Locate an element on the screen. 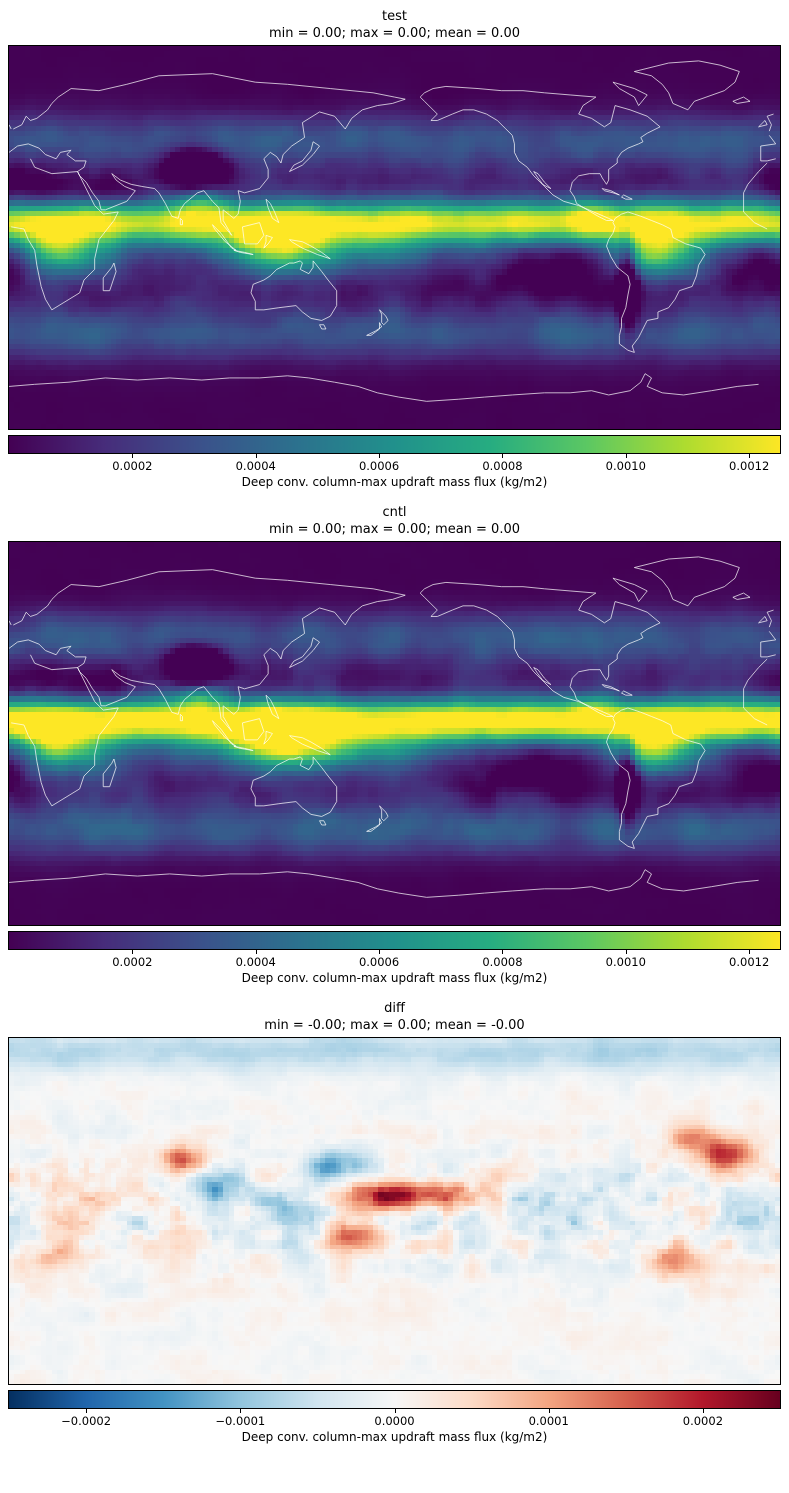  colorbar-tick-label: −0.0001 is located at coordinates (240, 1421).